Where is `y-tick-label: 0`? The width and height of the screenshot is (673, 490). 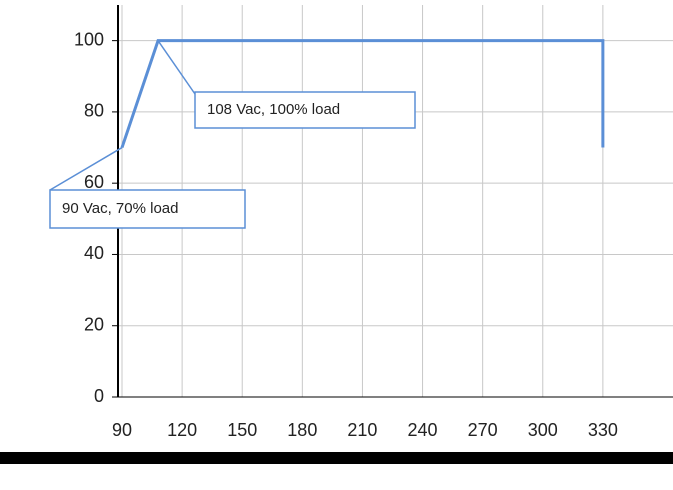
y-tick-label: 0 is located at coordinates (99, 396).